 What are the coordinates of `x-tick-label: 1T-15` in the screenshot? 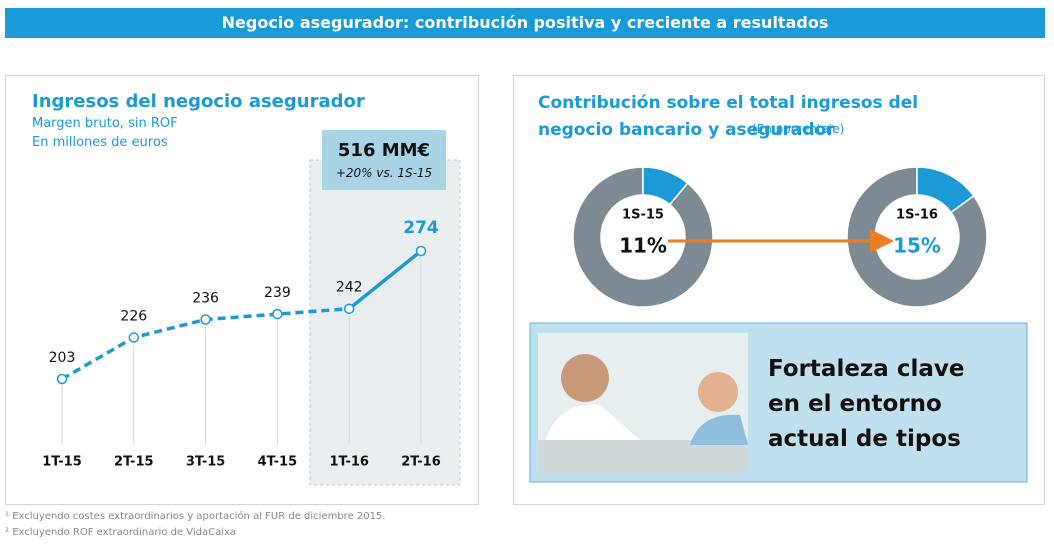 It's located at (62, 462).